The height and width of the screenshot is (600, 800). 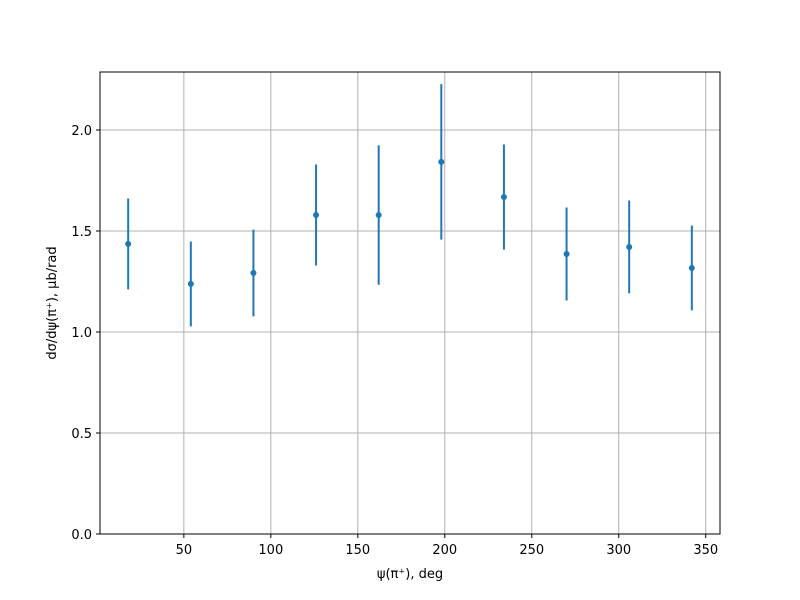 What do you see at coordinates (52, 302) in the screenshot?
I see `y-axis-label: dσ/dψ(π⁺), μb/rad` at bounding box center [52, 302].